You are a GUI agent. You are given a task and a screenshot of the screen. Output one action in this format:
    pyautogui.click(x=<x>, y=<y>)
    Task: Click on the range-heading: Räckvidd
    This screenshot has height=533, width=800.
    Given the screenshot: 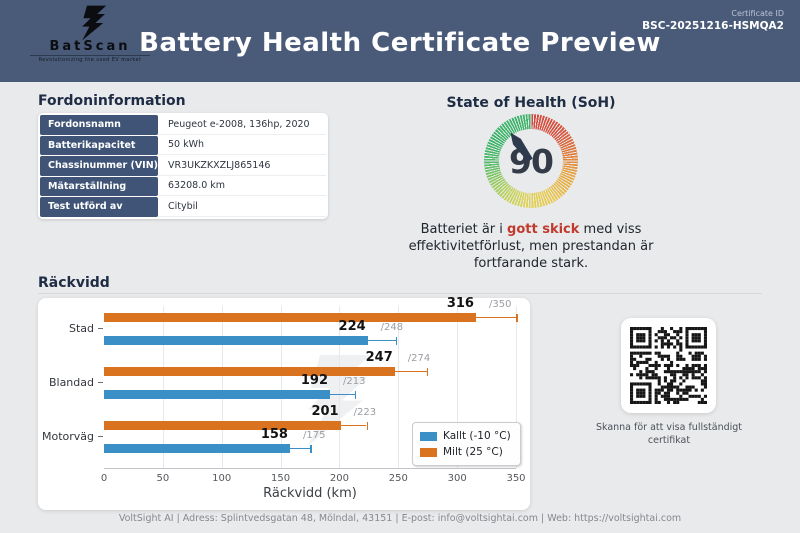 What is the action you would take?
    pyautogui.click(x=74, y=283)
    